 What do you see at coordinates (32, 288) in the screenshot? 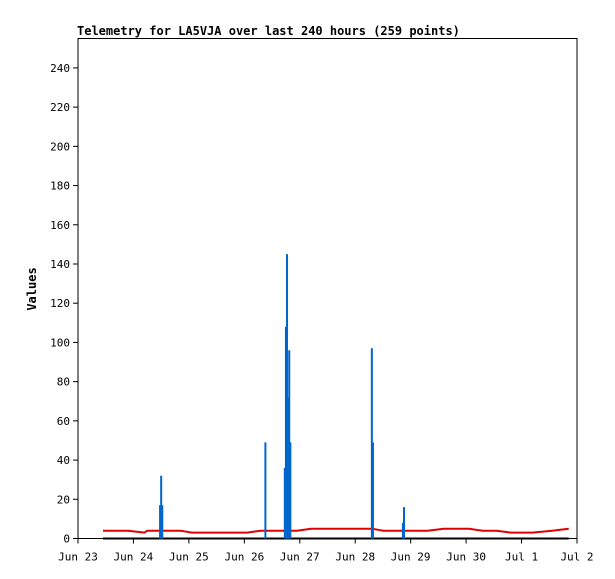
I see `y-axis-label: Values` at bounding box center [32, 288].